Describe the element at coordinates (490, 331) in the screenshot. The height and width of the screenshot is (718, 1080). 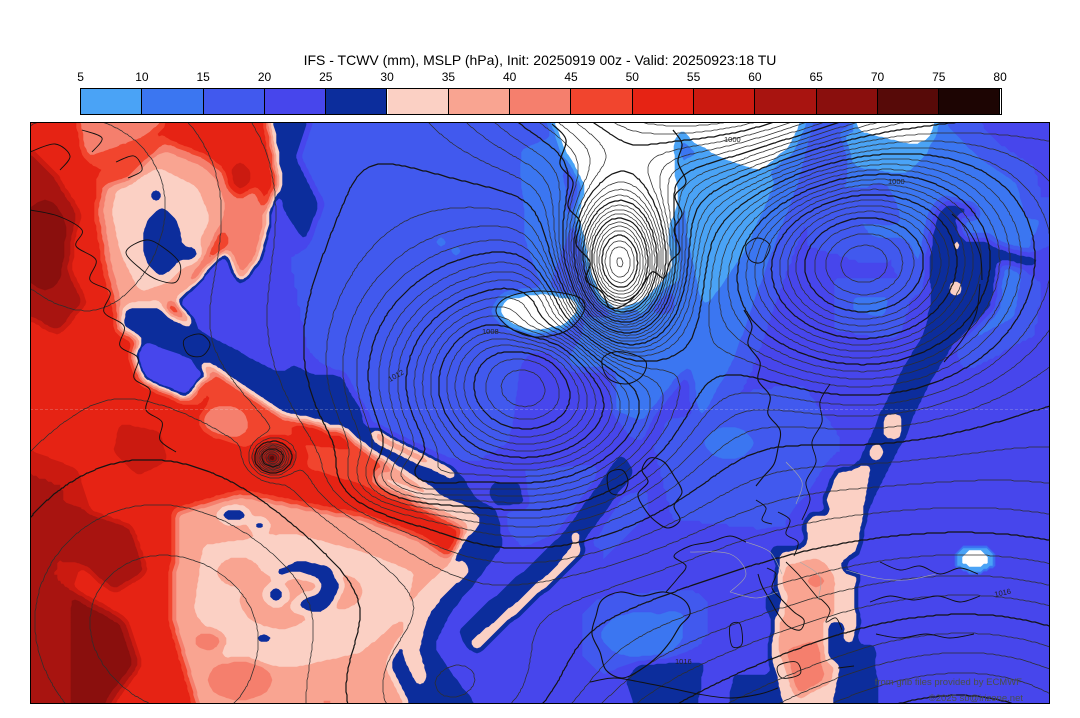
I see `svg-text: 1008` at that location.